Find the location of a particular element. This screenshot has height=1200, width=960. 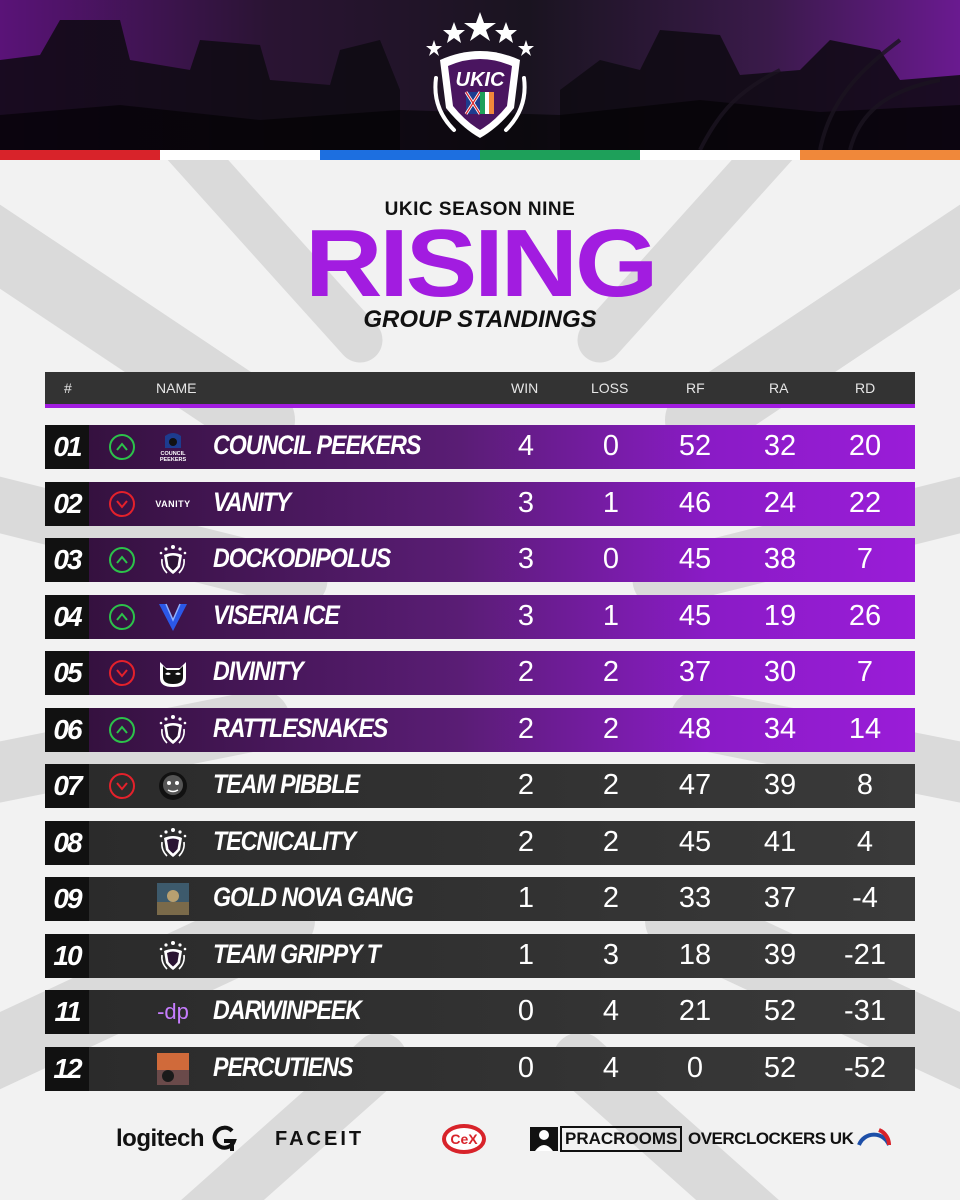

darwinpeek-logo: -dp is located at coordinates (173, 1011).